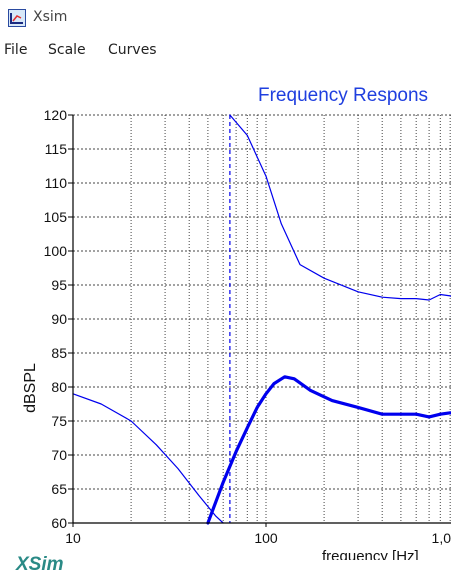 The image size is (451, 588). Describe the element at coordinates (17, 18) in the screenshot. I see `xsim-app-icon` at that location.